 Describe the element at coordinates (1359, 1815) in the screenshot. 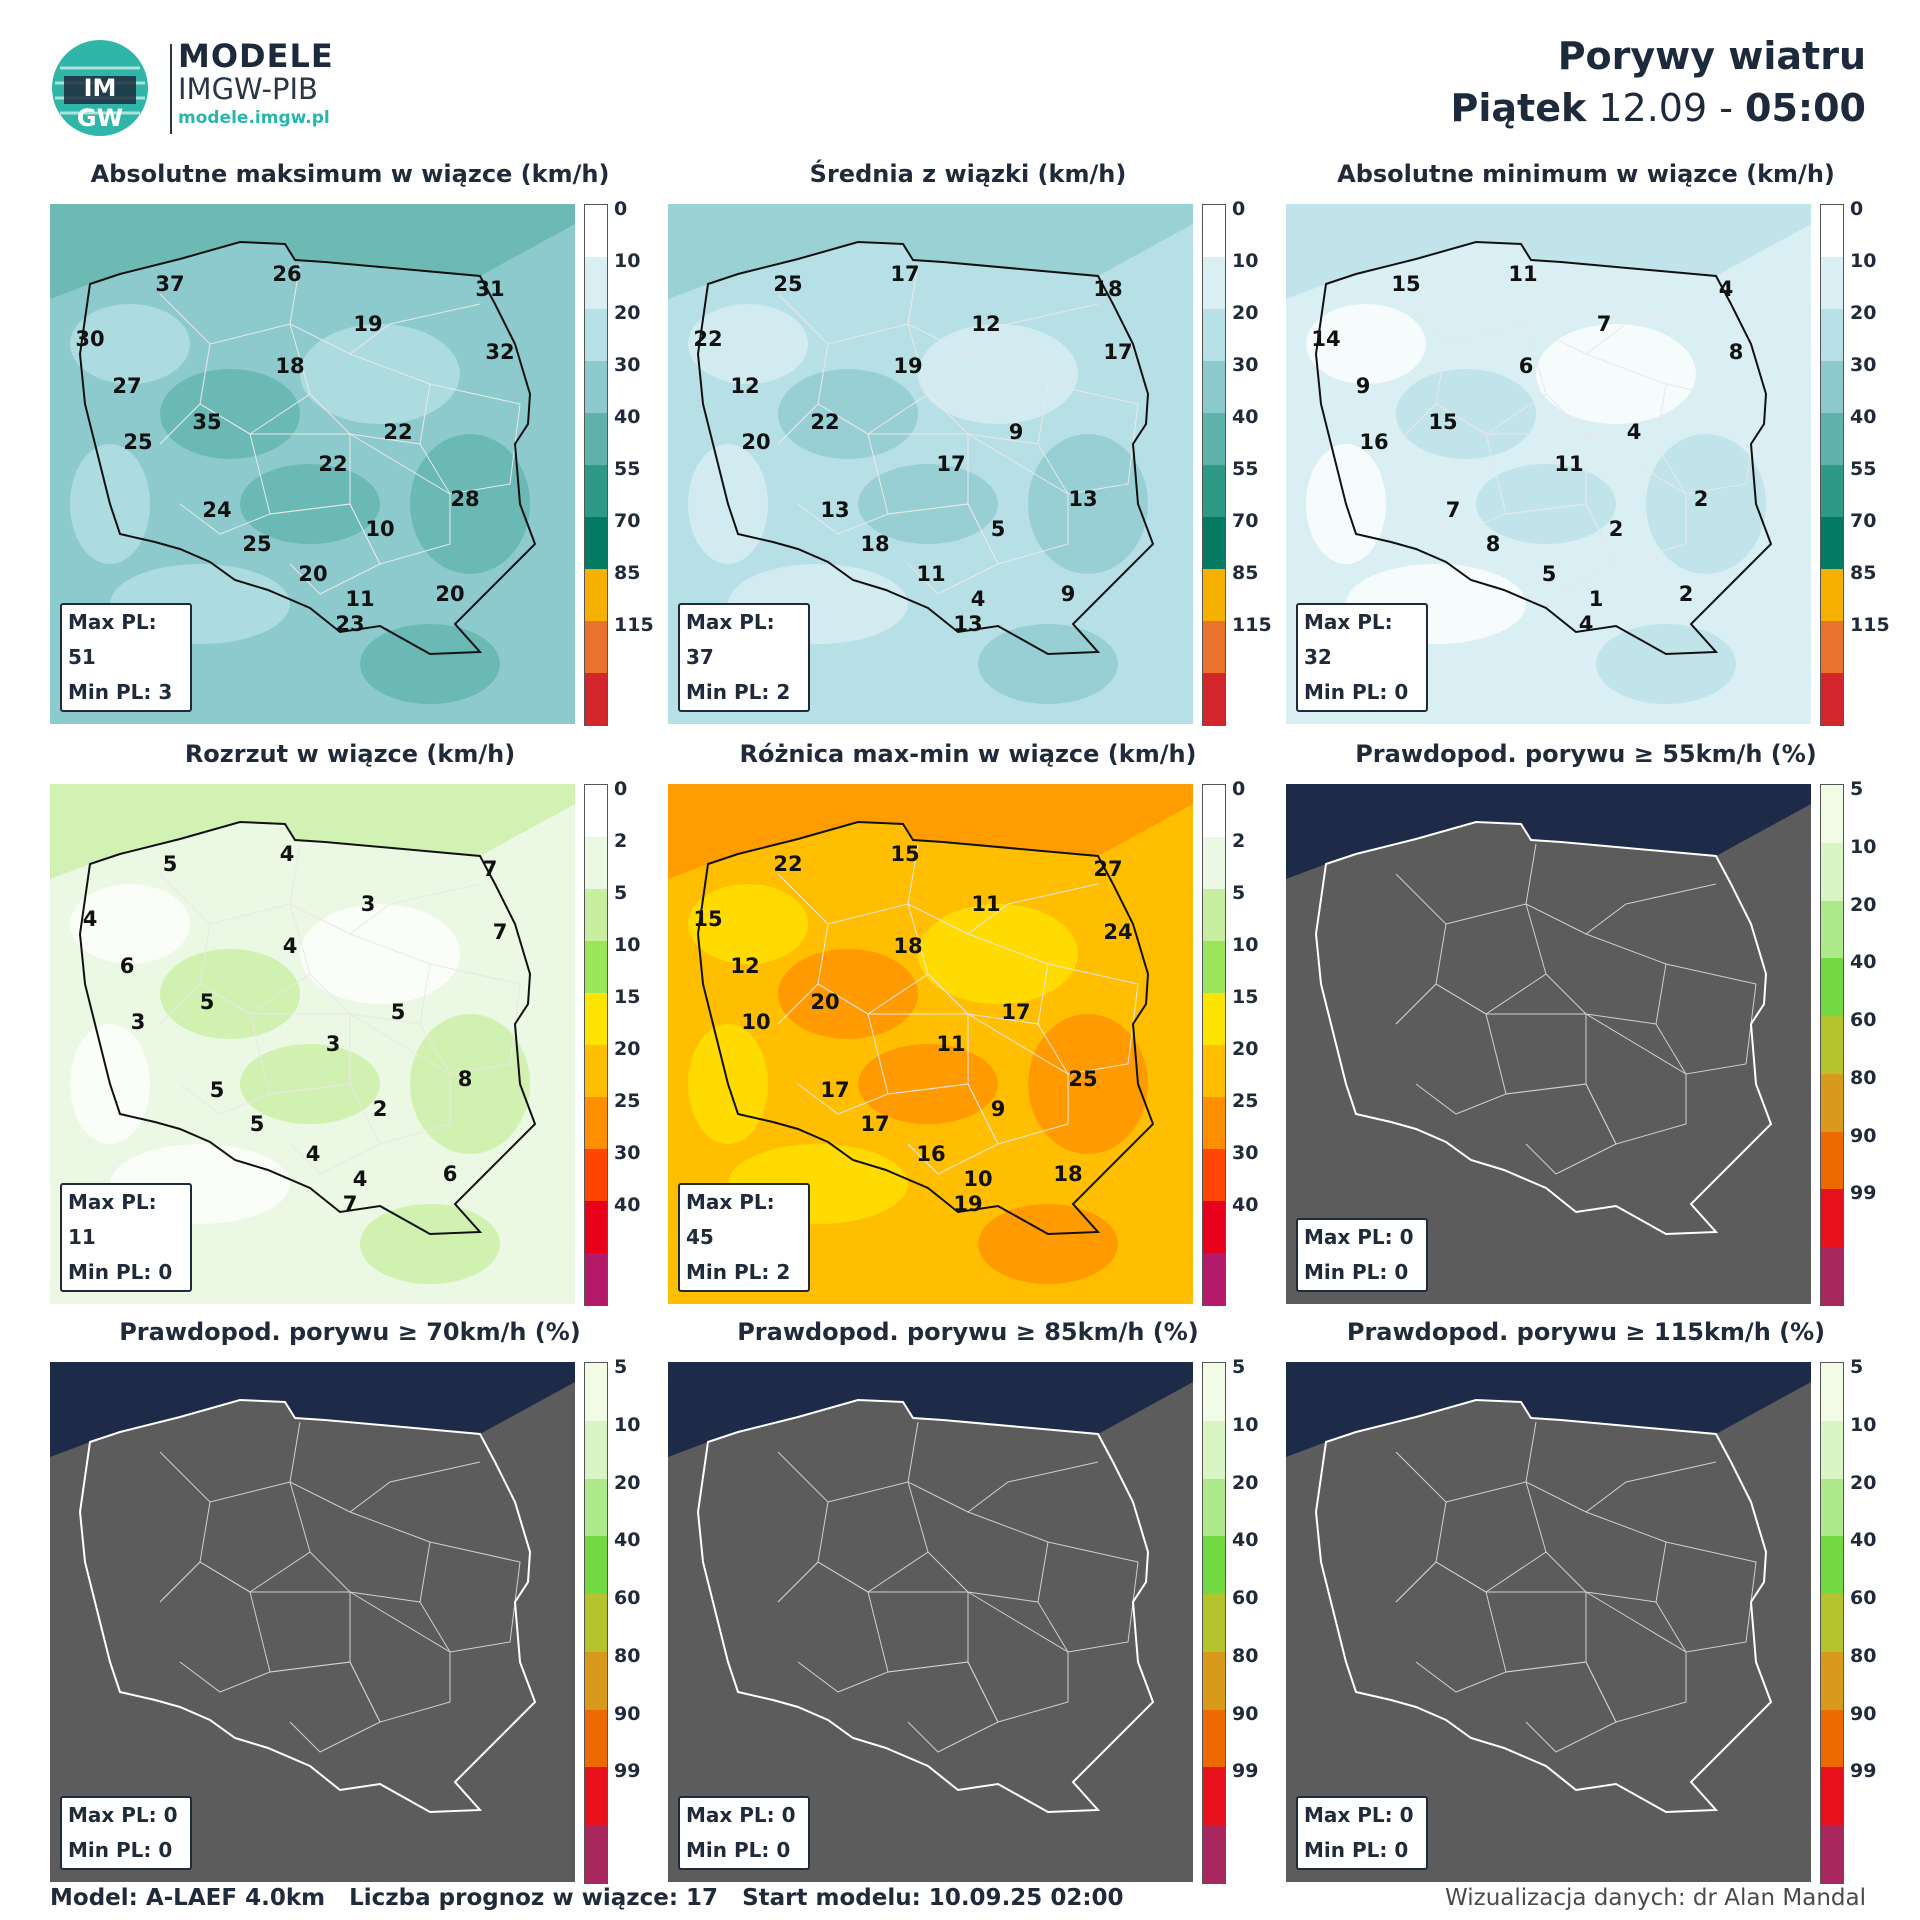

I see `max-pl-label: Max PL: 0` at that location.